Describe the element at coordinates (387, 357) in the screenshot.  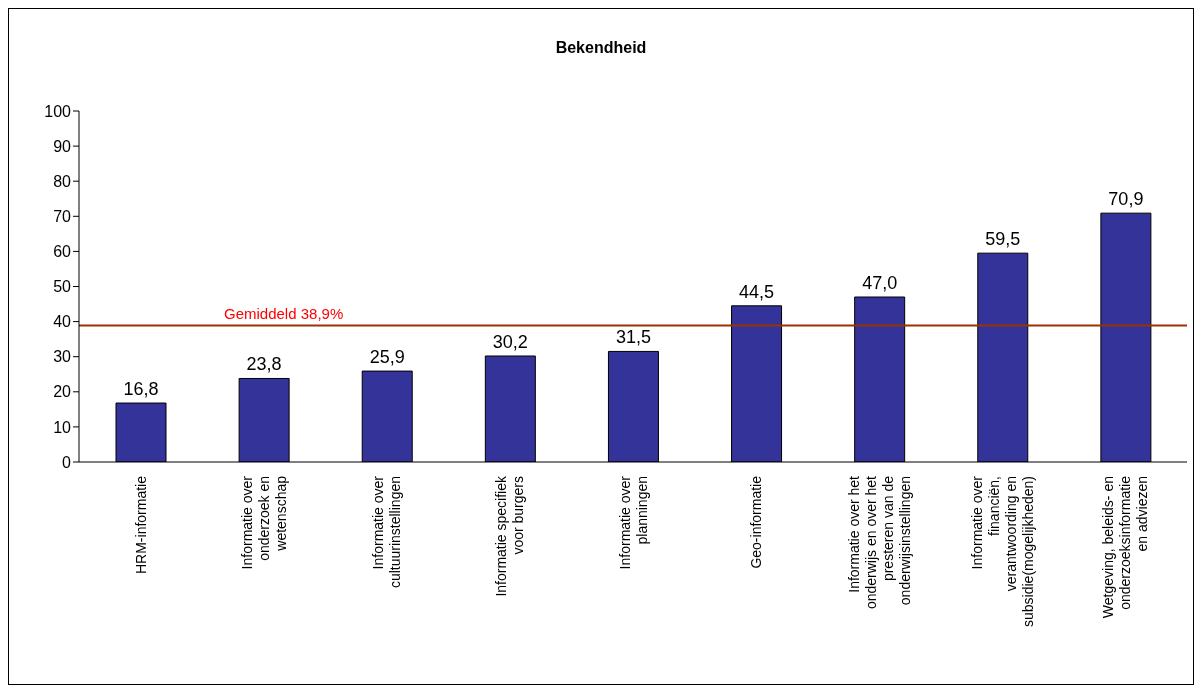
I see `data-label: 25,9` at that location.